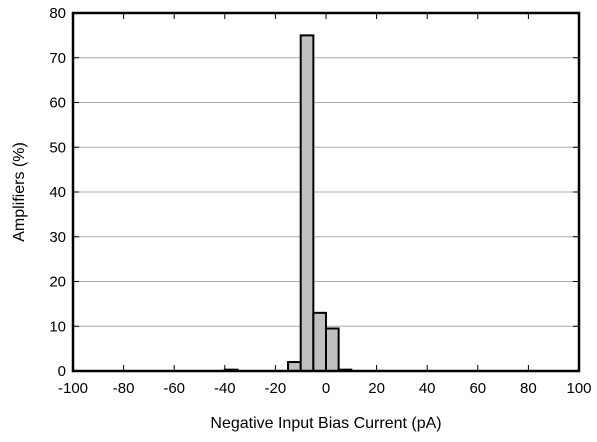  What do you see at coordinates (57, 237) in the screenshot?
I see `y-tick-label: 30` at bounding box center [57, 237].